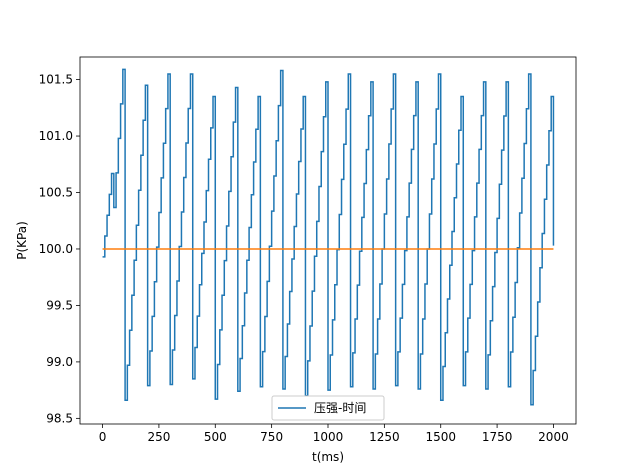 The image size is (640, 476). Describe the element at coordinates (59, 362) in the screenshot. I see `y-tick-label: 99.0` at that location.